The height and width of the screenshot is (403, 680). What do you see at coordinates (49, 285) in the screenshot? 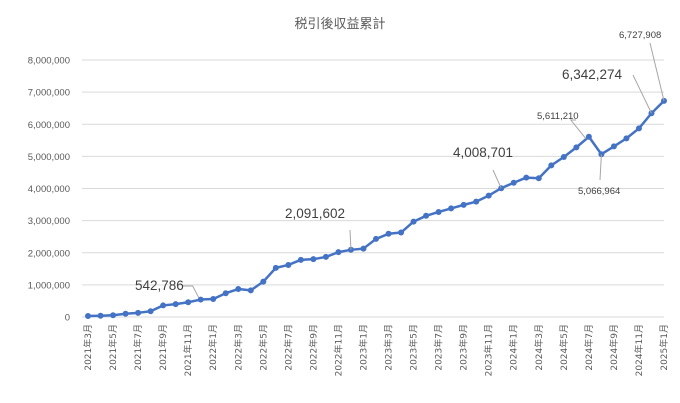
I see `y-tick-label: 1,000,000` at bounding box center [49, 285].